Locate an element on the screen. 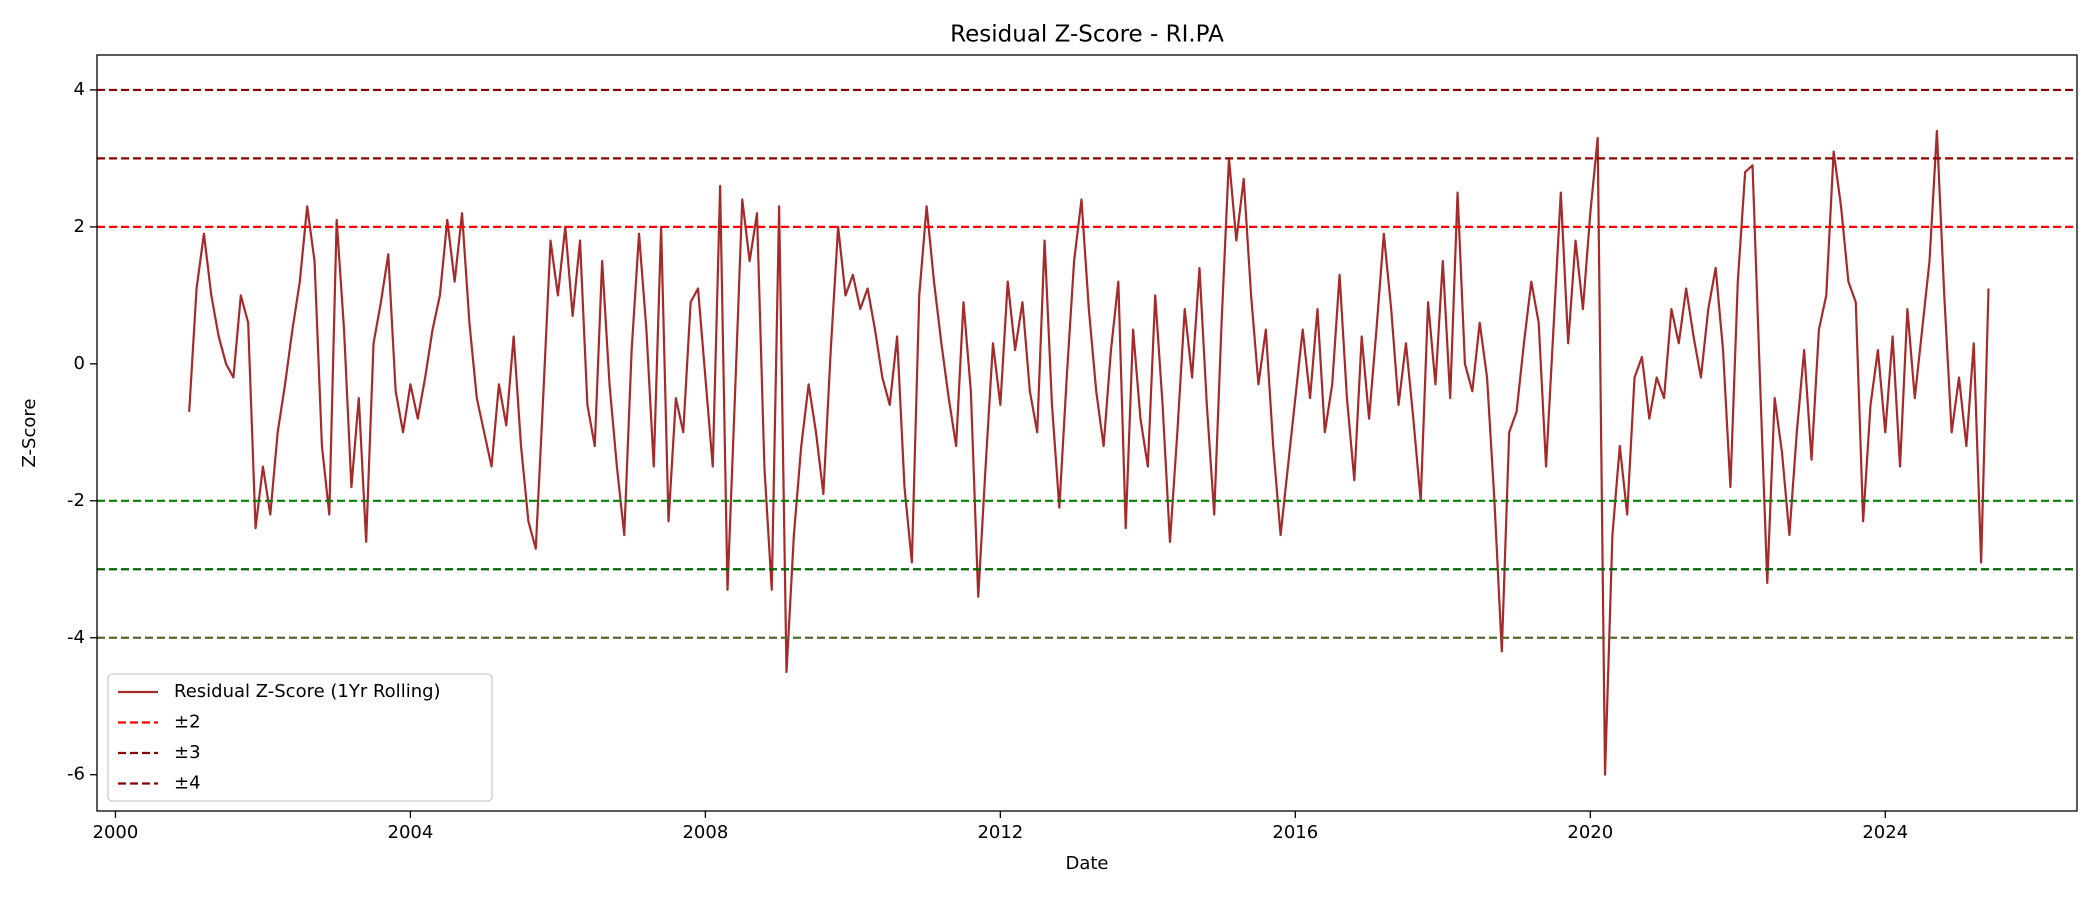  y-tick-label: -6 is located at coordinates (76, 774).